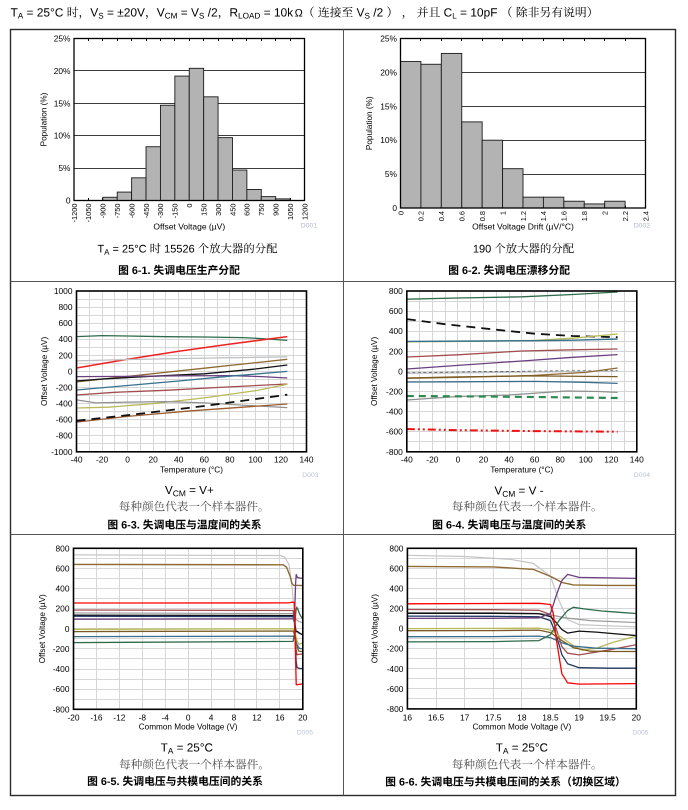 This screenshot has height=810, width=688. I want to click on svg-text: 4, so click(211, 718).